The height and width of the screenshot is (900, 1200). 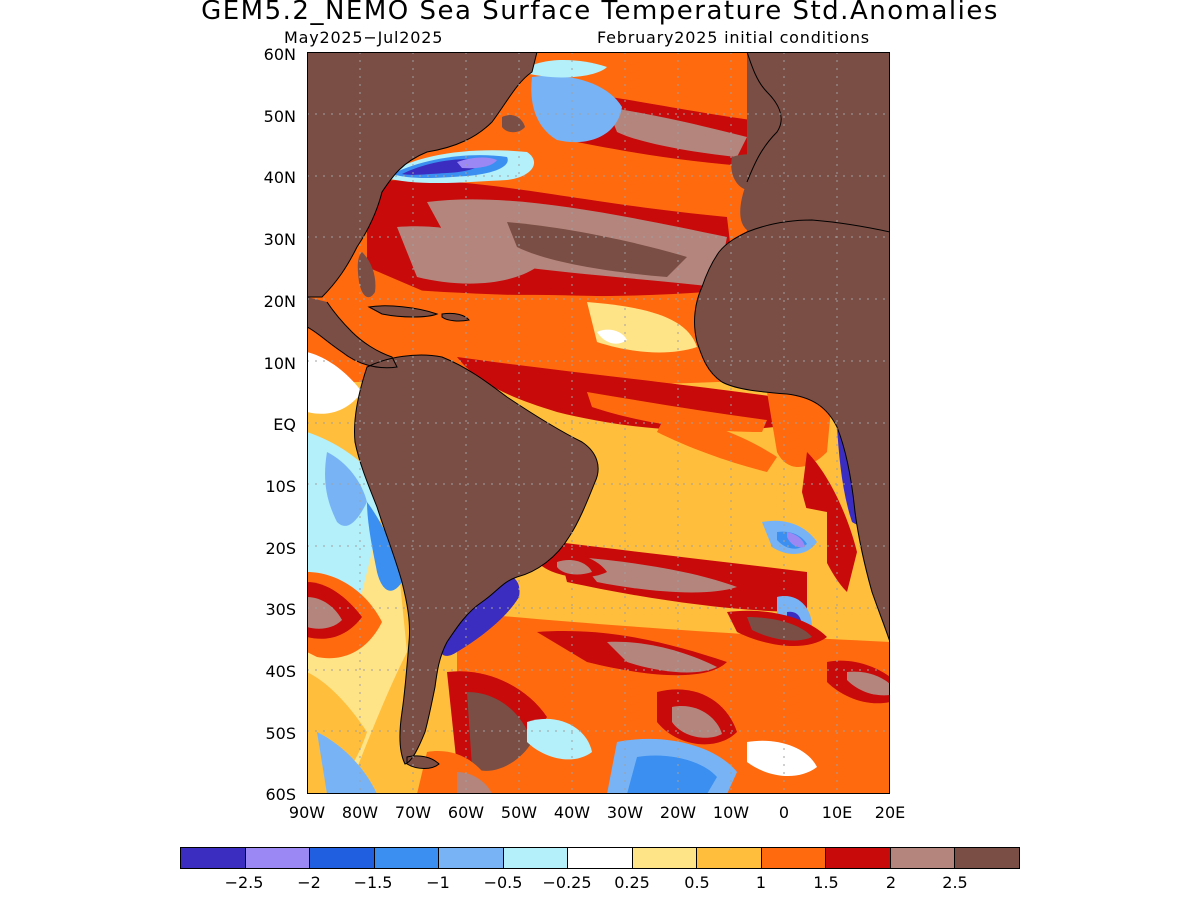 What do you see at coordinates (891, 882) in the screenshot?
I see `colorbar-label: 2` at bounding box center [891, 882].